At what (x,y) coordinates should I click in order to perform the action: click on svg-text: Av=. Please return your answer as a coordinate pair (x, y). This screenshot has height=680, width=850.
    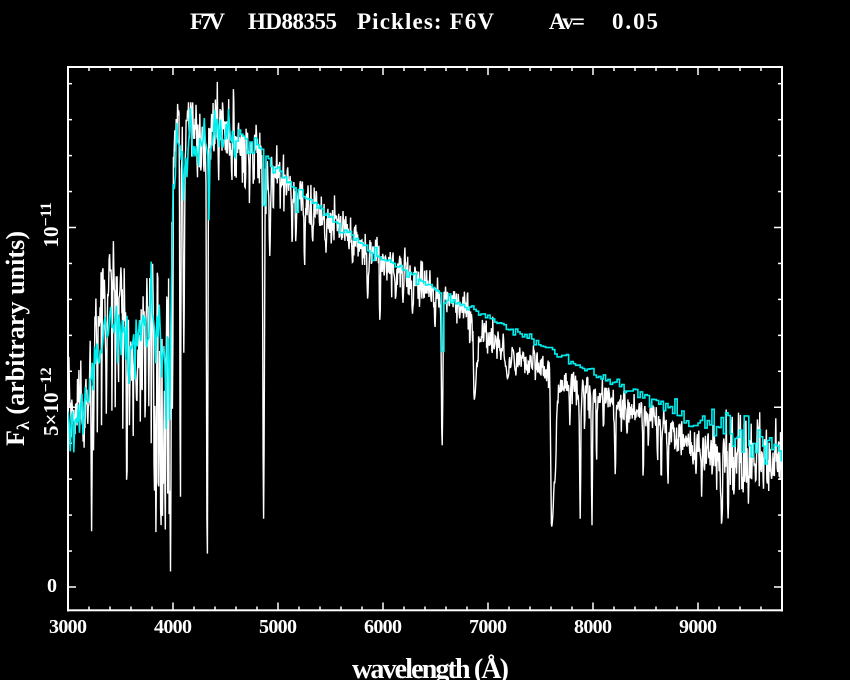
    Looking at the image, I should click on (567, 21).